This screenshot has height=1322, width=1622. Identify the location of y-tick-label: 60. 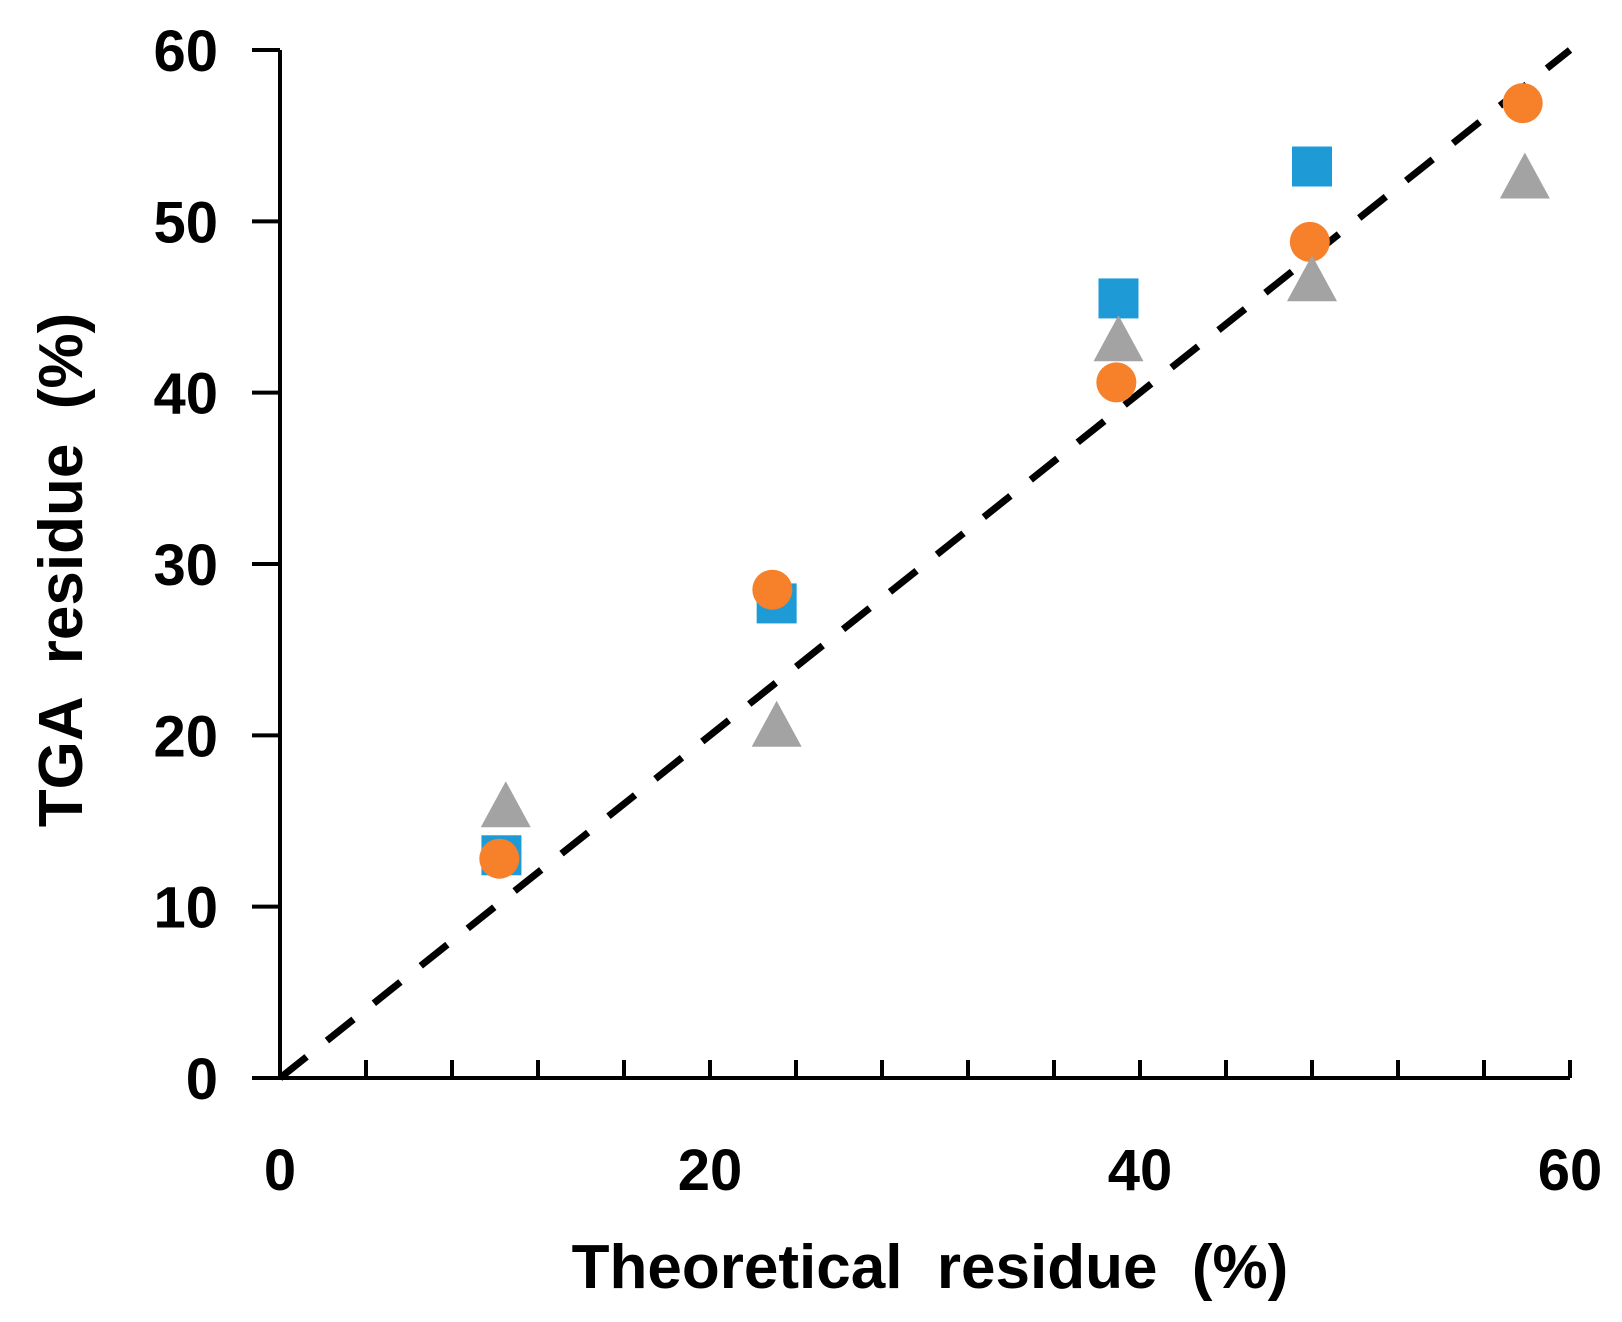
(185, 51).